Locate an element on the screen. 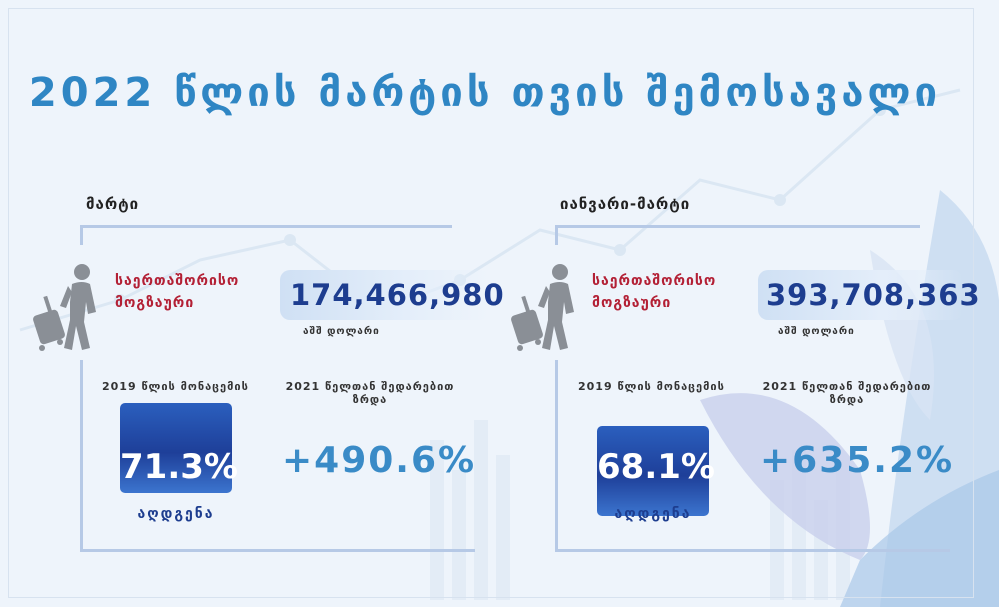  recovery-value: 71.3% is located at coordinates (179, 467).